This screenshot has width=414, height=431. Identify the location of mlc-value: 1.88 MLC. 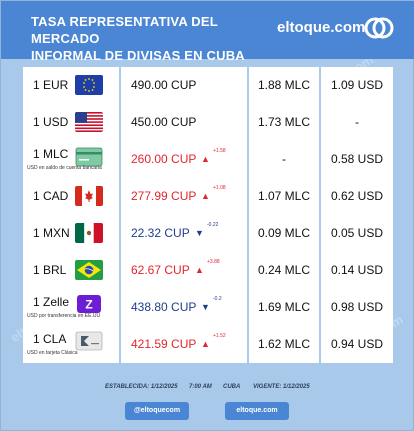
(284, 85).